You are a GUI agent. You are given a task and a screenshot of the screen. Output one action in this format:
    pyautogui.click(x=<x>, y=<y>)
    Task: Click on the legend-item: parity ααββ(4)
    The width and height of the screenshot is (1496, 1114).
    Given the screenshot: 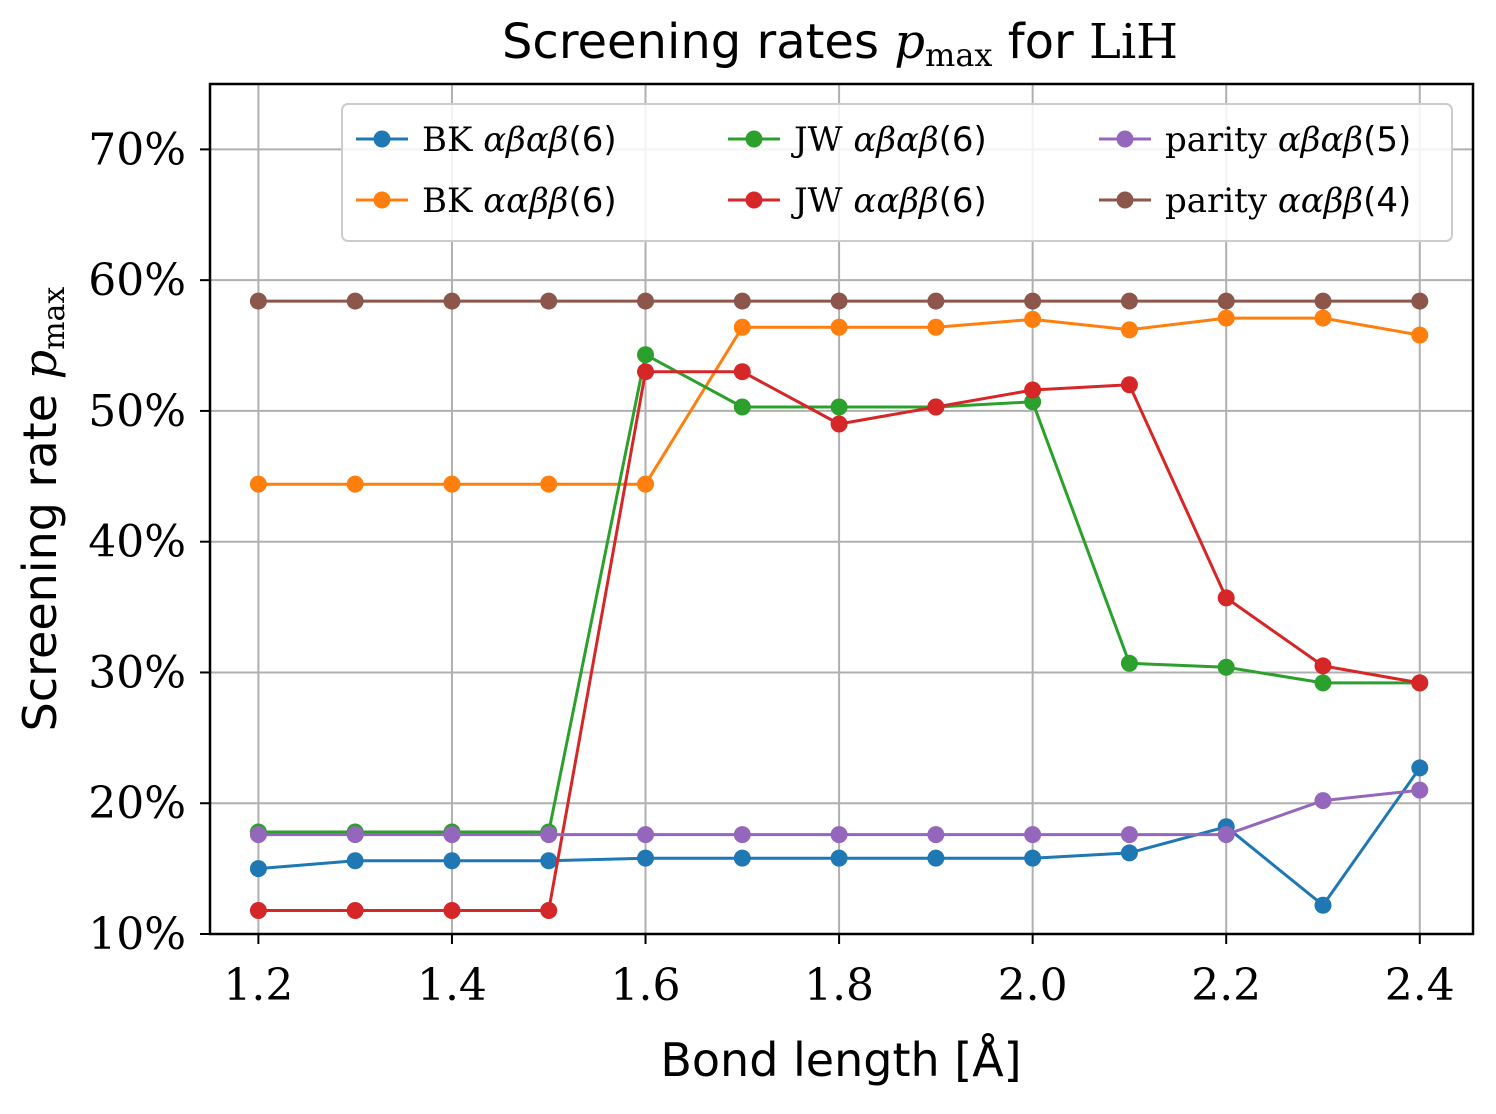 What is the action you would take?
    pyautogui.click(x=1255, y=201)
    